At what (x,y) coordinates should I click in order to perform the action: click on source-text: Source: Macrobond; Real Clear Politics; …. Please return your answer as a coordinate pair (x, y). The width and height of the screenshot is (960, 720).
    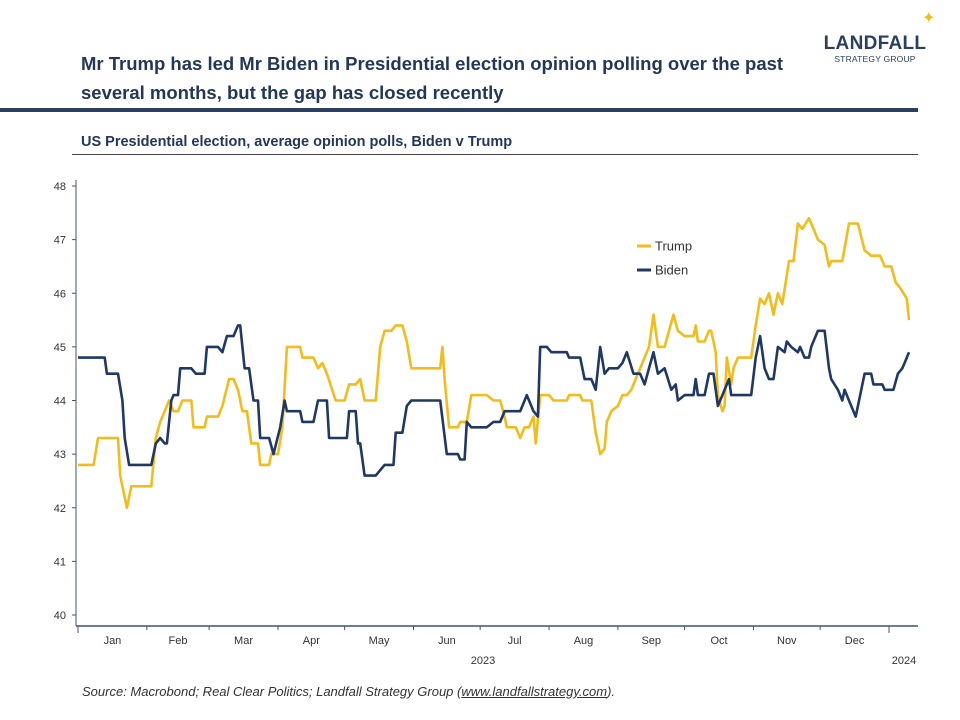
    Looking at the image, I should click on (272, 691).